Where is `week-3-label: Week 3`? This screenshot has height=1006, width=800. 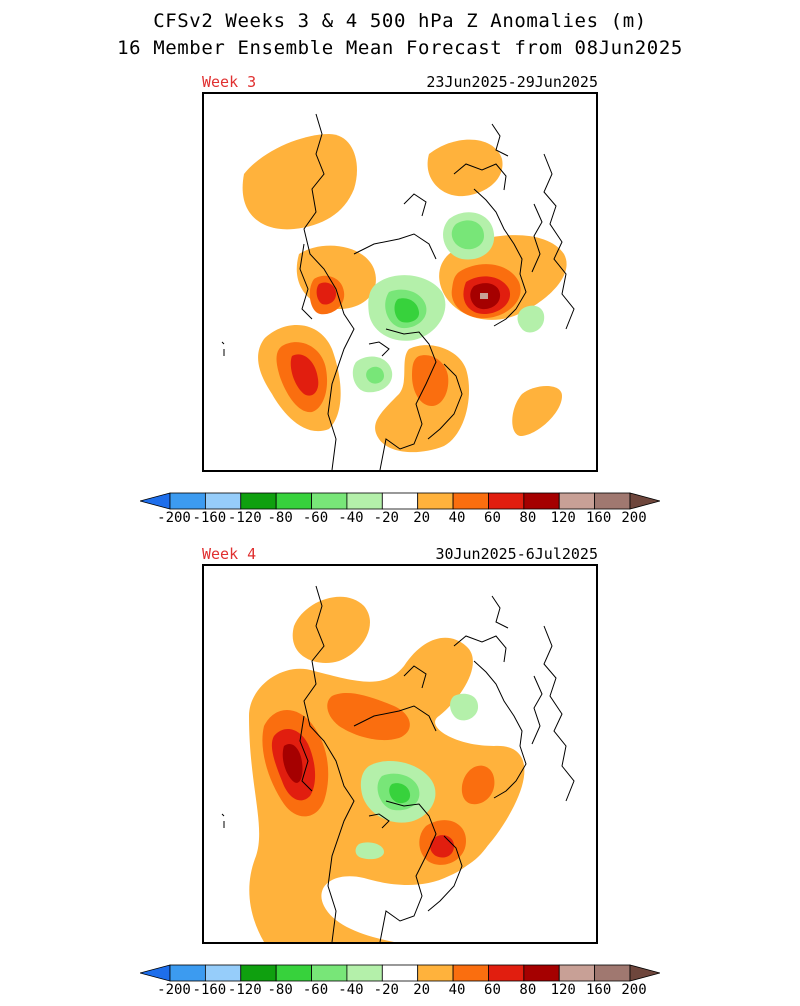
week-3-label: Week 3 is located at coordinates (229, 82).